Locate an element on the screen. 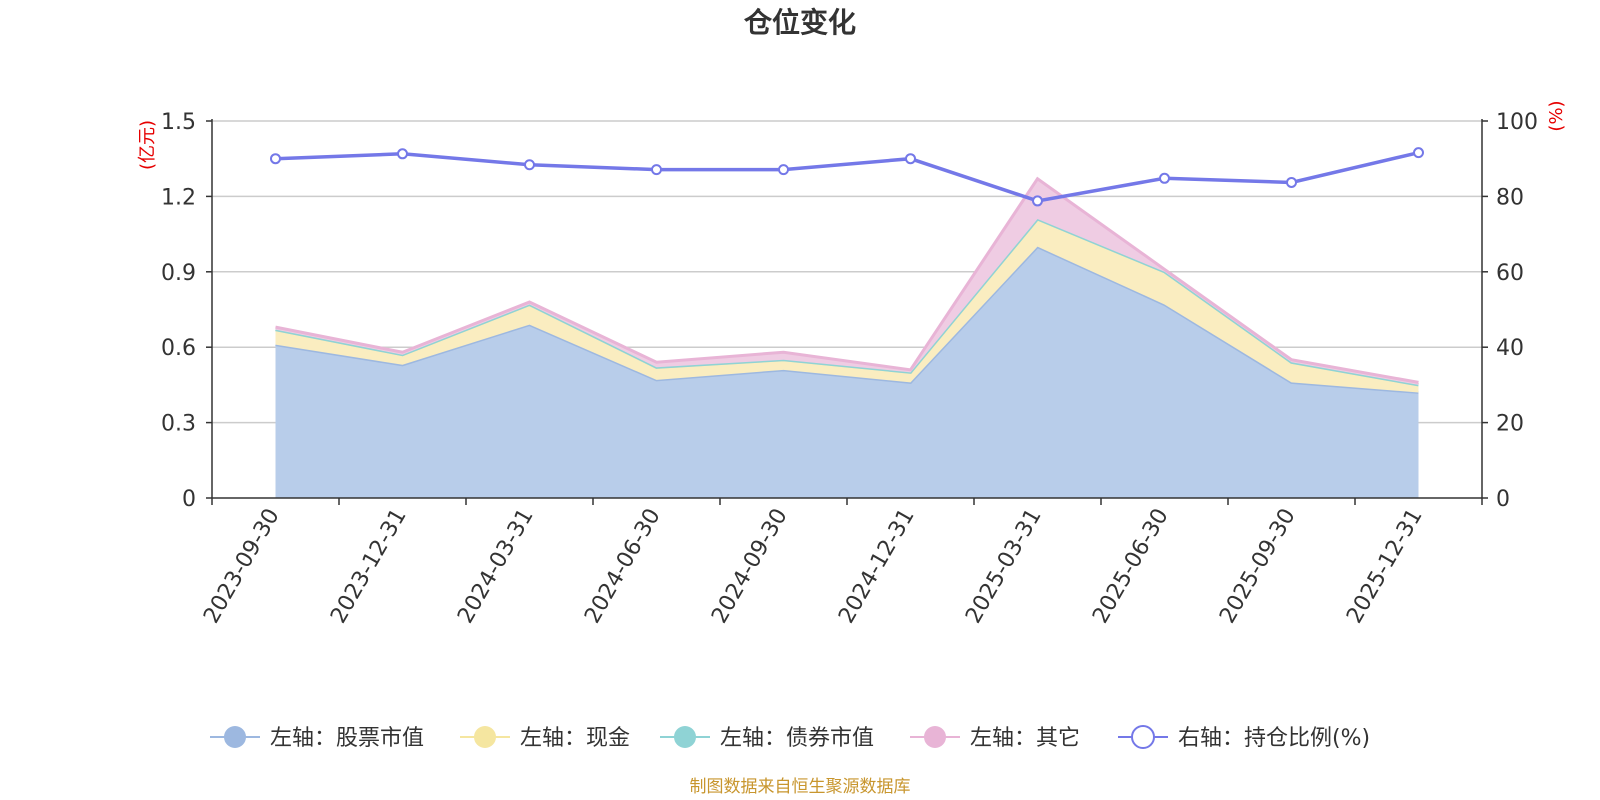 The width and height of the screenshot is (1600, 800). x-axis-tick-label: 2024-06-30 is located at coordinates (623, 566).